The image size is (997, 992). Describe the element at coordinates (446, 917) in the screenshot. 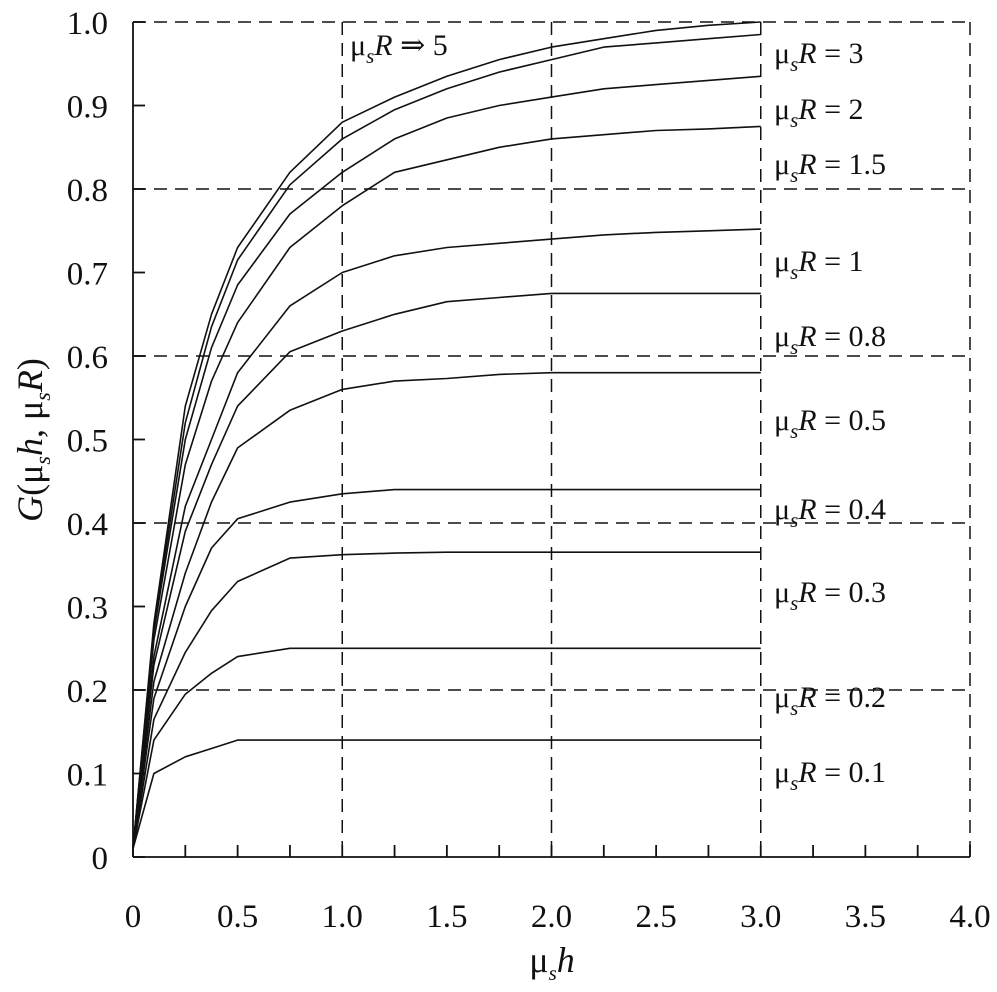

I see `x-tick-label: 1.5` at that location.